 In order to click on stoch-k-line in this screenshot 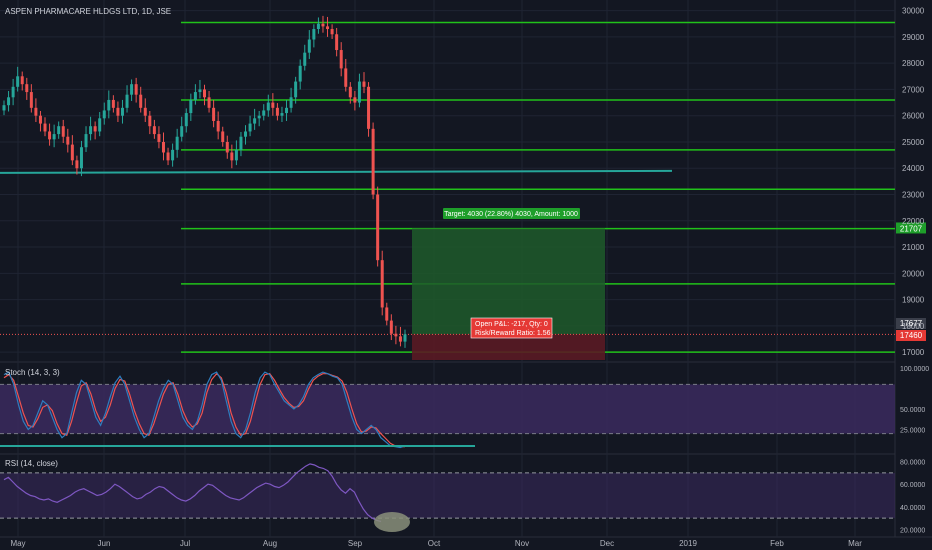, I will do `click(204, 410)`.